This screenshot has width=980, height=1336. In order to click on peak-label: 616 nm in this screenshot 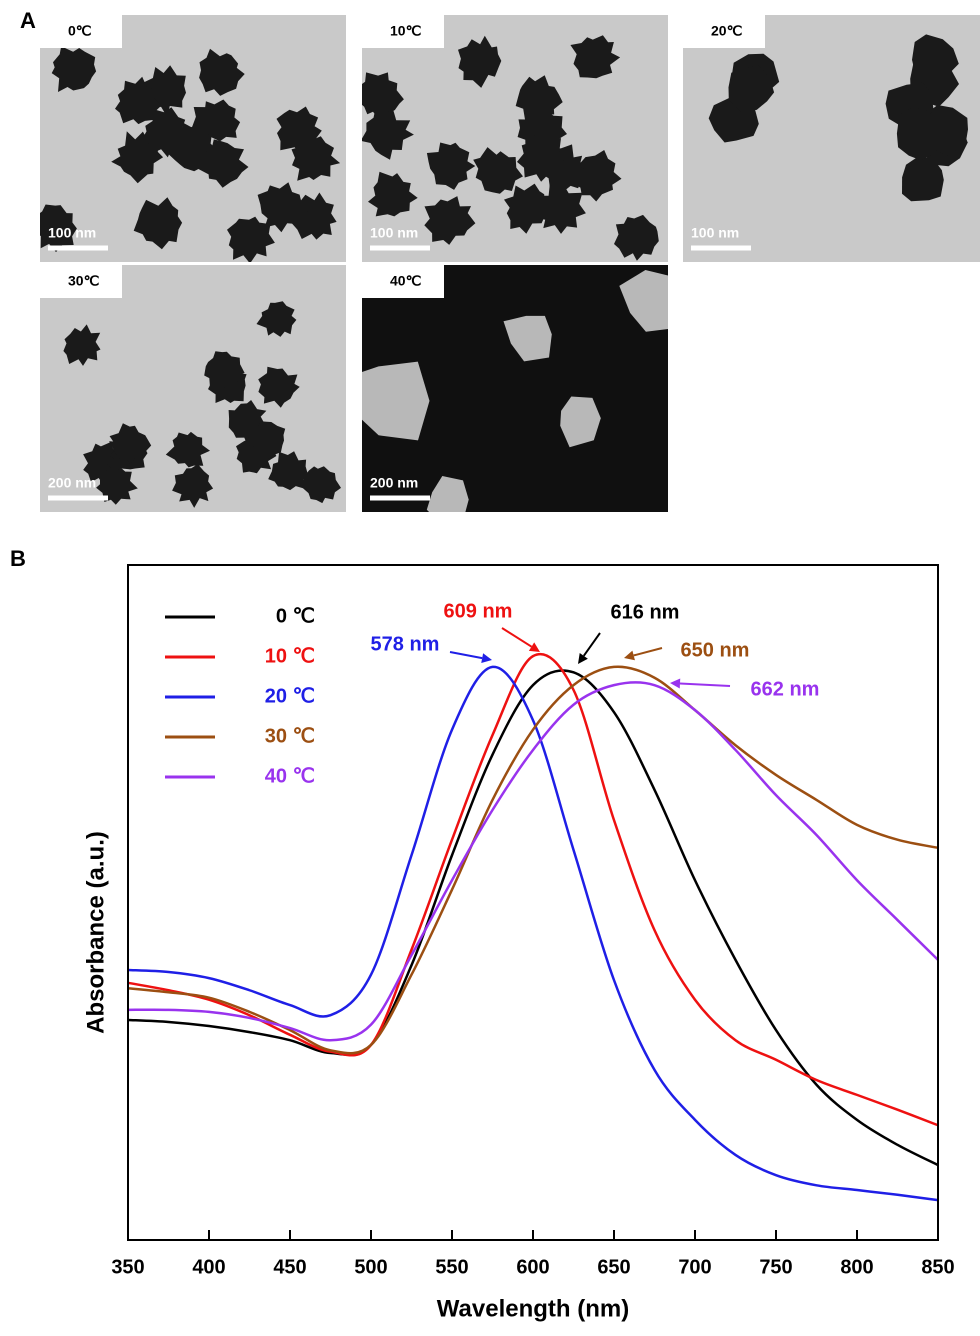, I will do `click(645, 612)`.